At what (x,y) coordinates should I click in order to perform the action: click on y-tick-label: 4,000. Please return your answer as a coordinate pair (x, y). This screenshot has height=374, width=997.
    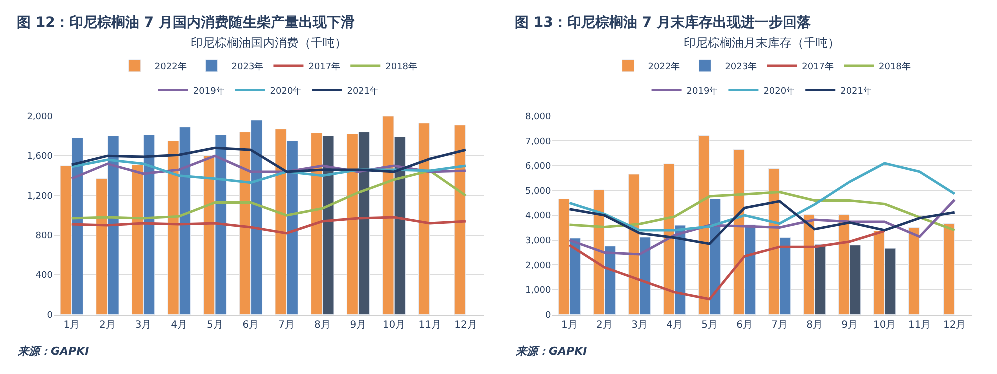
    Looking at the image, I should click on (538, 217).